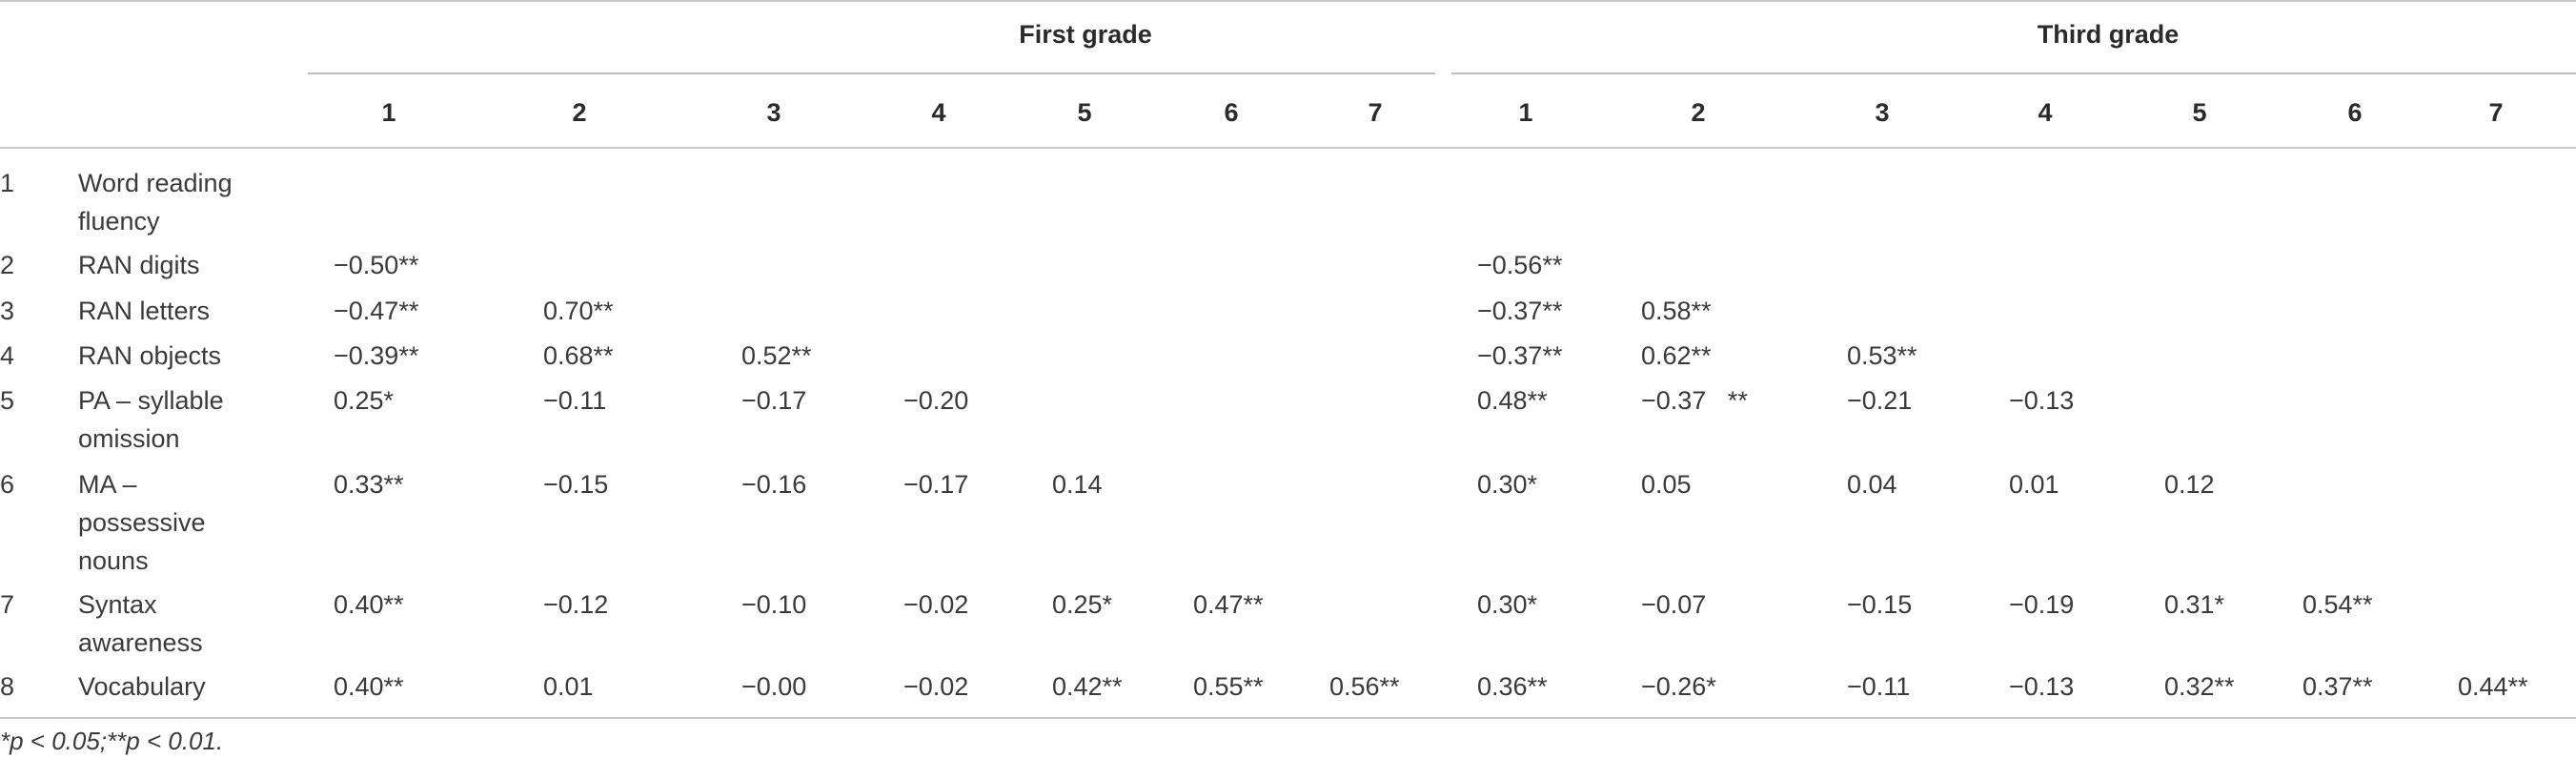 The image size is (2576, 759). I want to click on table-cell-third-grade: −0.37 **, so click(1694, 400).